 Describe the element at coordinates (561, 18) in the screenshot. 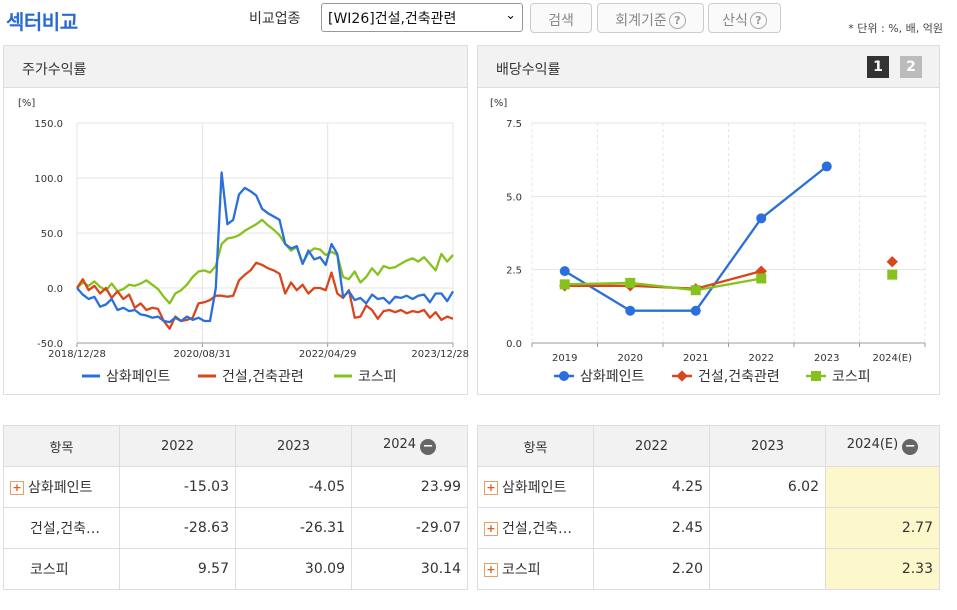

I see `search-button: 검색` at that location.